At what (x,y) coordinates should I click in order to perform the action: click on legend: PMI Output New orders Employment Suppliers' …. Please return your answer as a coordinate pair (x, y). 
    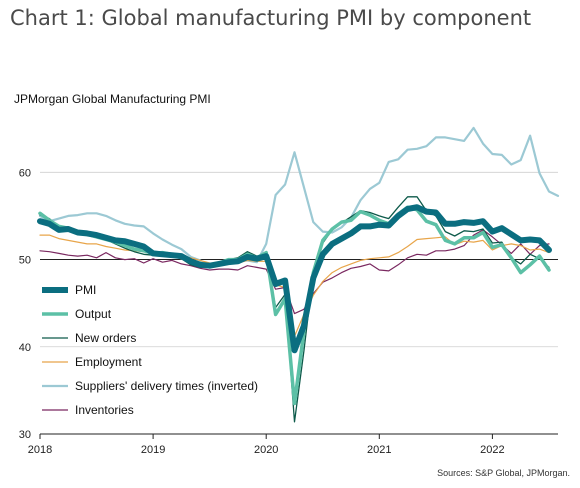
    Looking at the image, I should click on (150, 350).